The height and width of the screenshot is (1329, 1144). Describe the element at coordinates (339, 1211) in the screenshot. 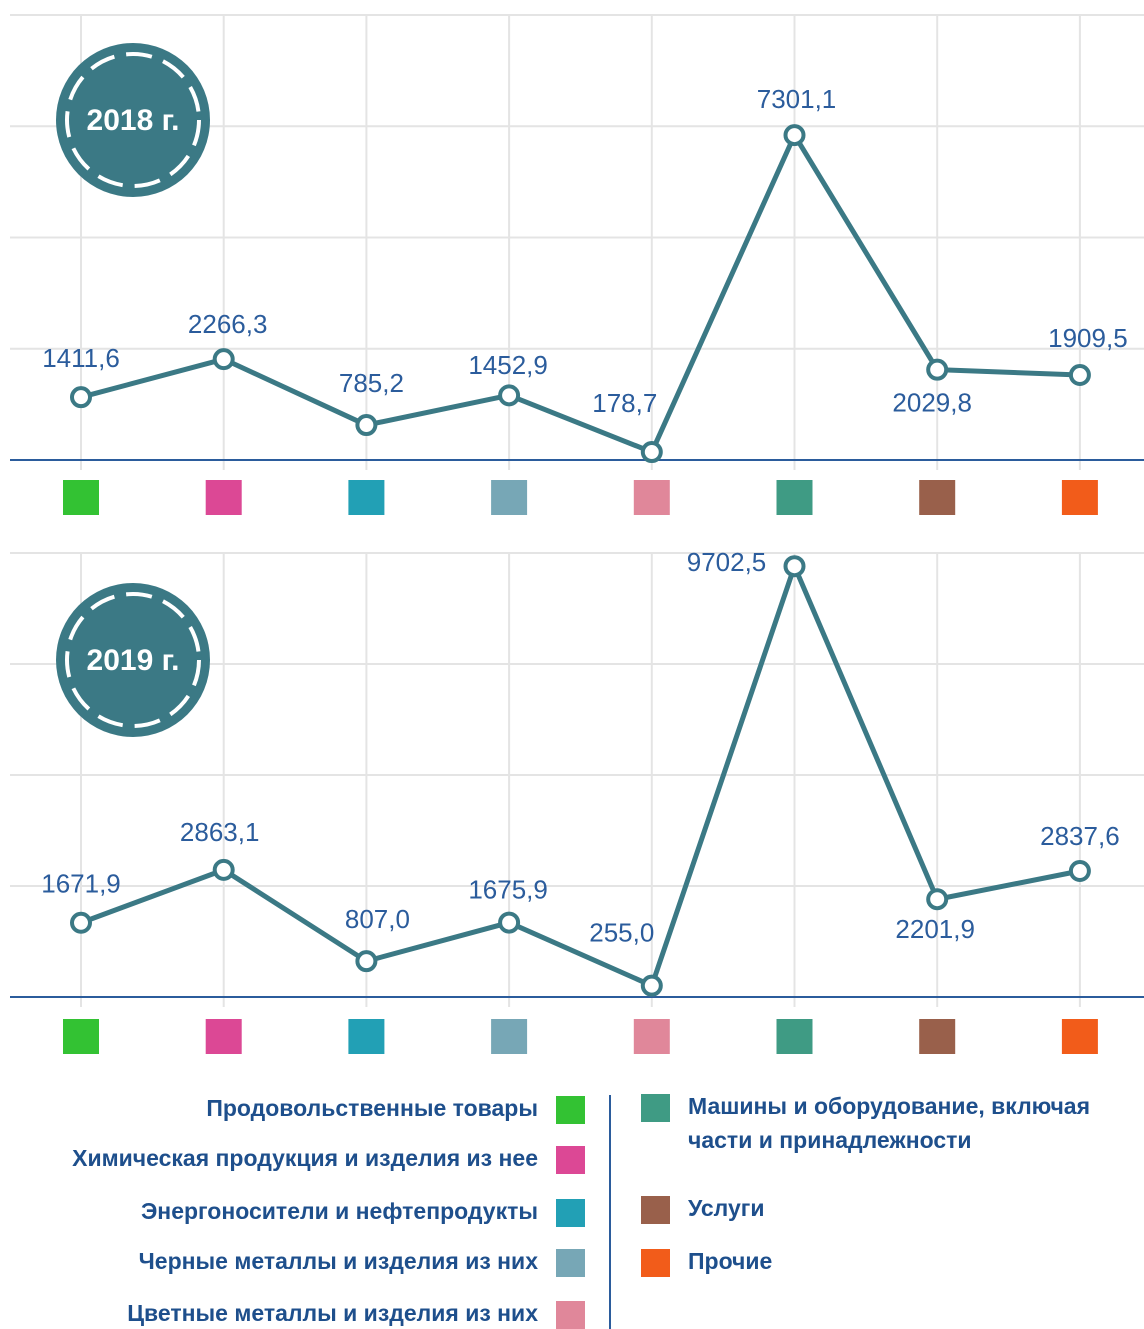

I see `legend-label: Энергоносители и нефтепродукты` at that location.